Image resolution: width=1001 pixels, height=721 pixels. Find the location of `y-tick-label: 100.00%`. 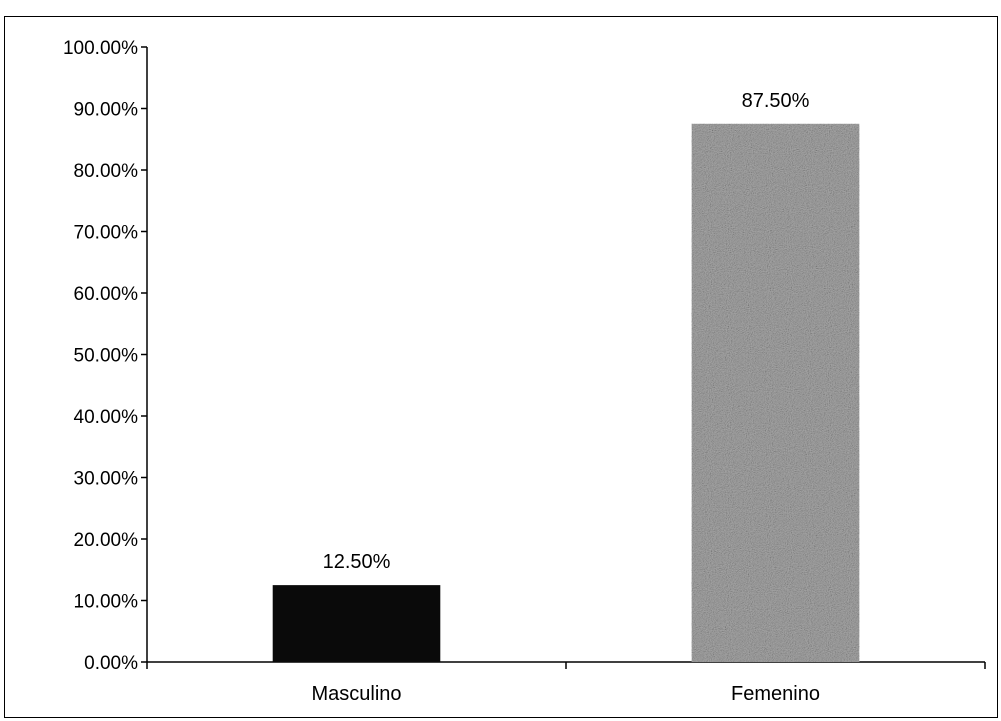

y-tick-label: 100.00% is located at coordinates (100, 48).